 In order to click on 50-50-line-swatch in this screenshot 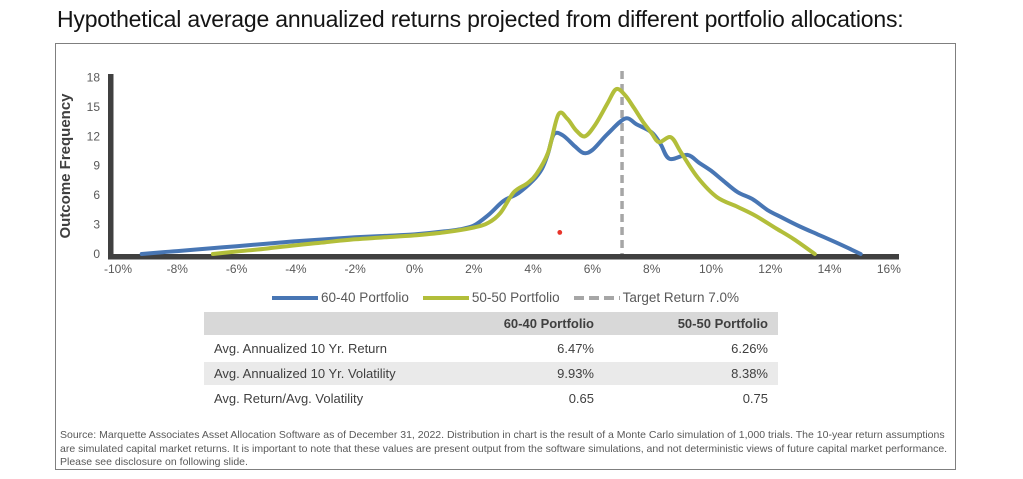, I will do `click(445, 297)`.